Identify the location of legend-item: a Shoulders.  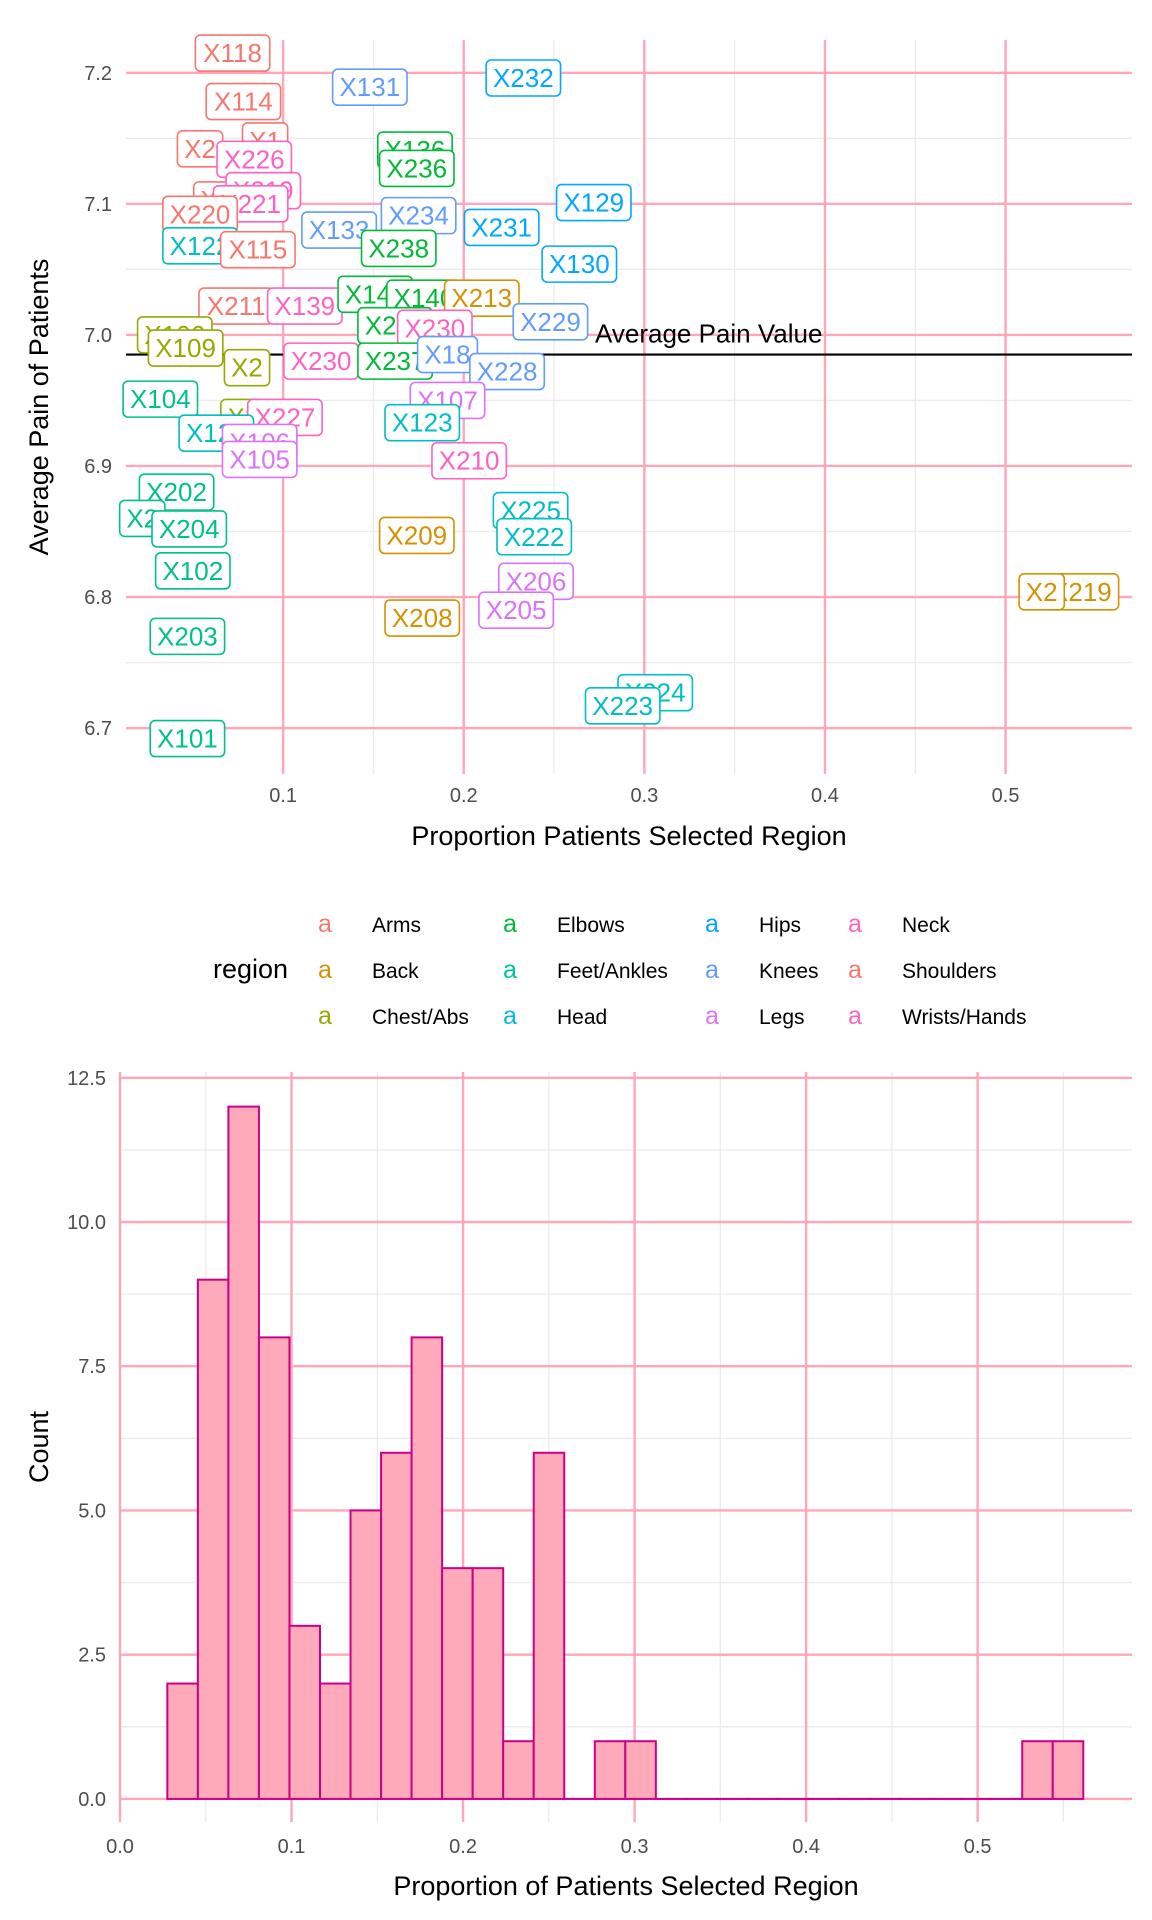
(922, 970).